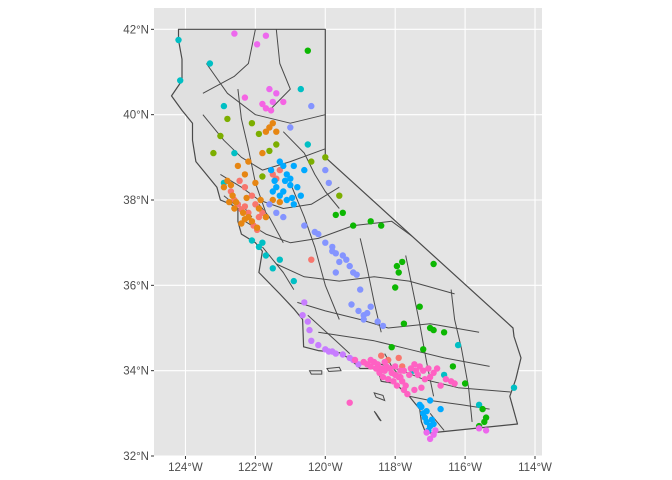 The height and width of the screenshot is (480, 672). Describe the element at coordinates (136, 201) in the screenshot. I see `y-tick-label: 38°N` at that location.